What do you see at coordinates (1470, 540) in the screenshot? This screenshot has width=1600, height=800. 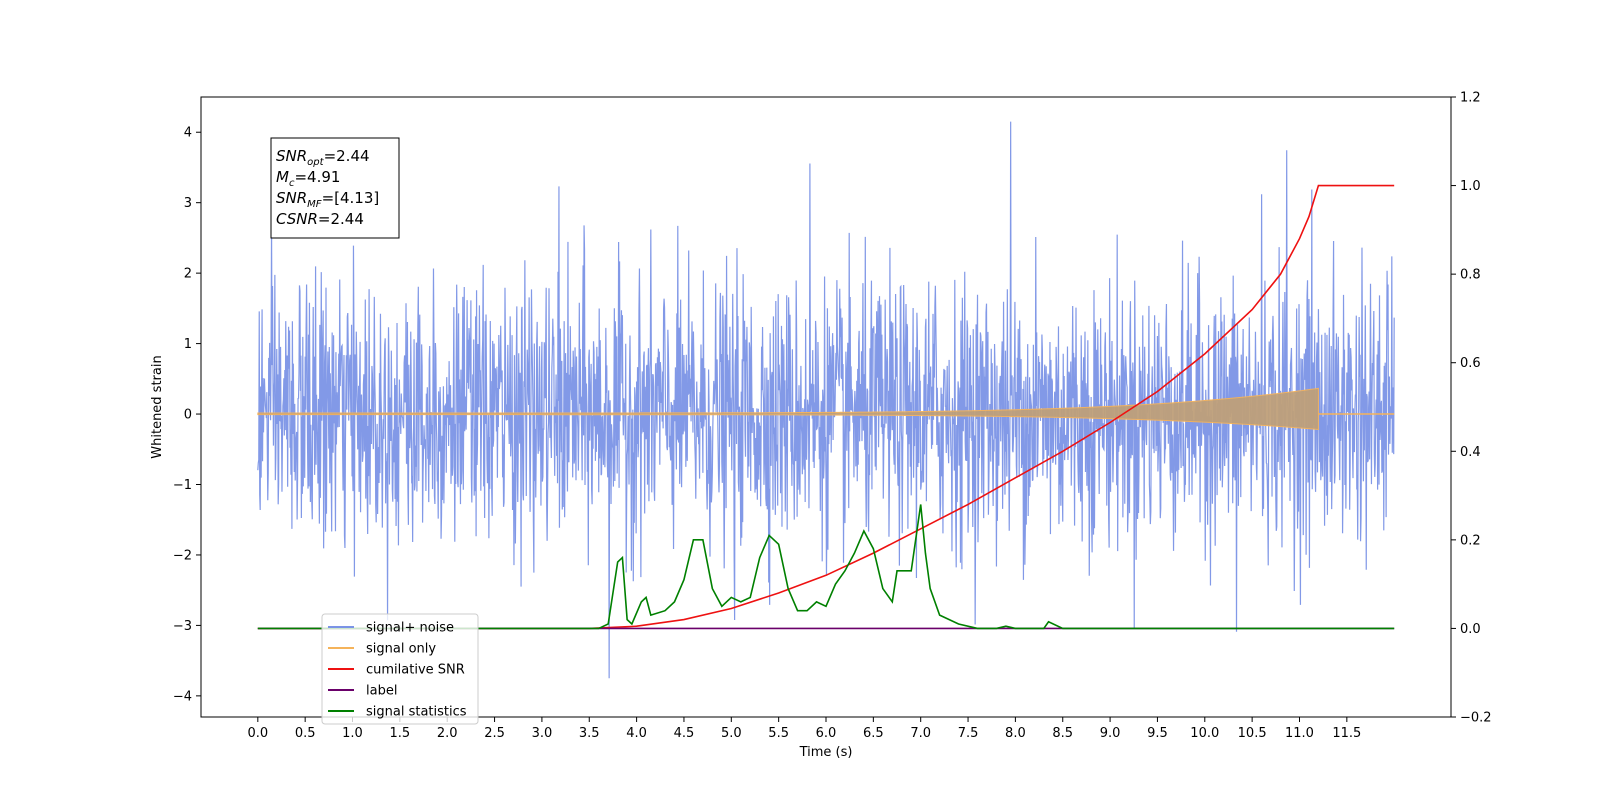 I see `y2-tick-label: 0.2` at bounding box center [1470, 540].